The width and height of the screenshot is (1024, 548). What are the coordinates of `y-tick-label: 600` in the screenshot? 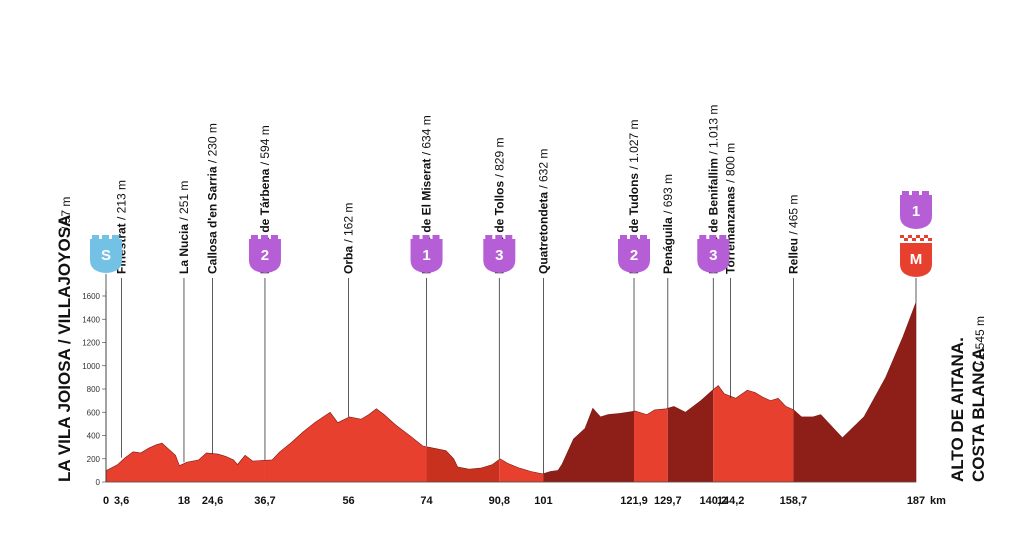 It's located at (94, 412).